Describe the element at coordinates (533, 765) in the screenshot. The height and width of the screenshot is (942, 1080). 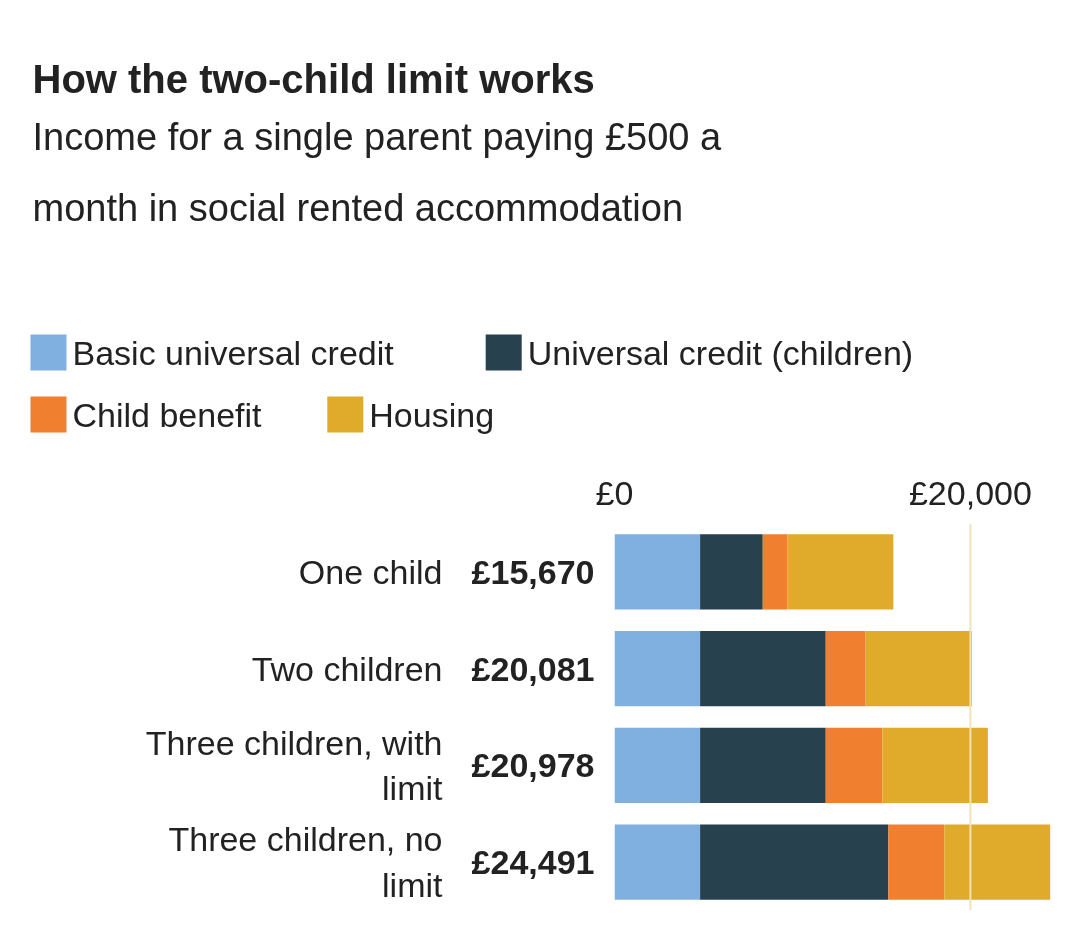
I see `total-label: £20,978` at that location.